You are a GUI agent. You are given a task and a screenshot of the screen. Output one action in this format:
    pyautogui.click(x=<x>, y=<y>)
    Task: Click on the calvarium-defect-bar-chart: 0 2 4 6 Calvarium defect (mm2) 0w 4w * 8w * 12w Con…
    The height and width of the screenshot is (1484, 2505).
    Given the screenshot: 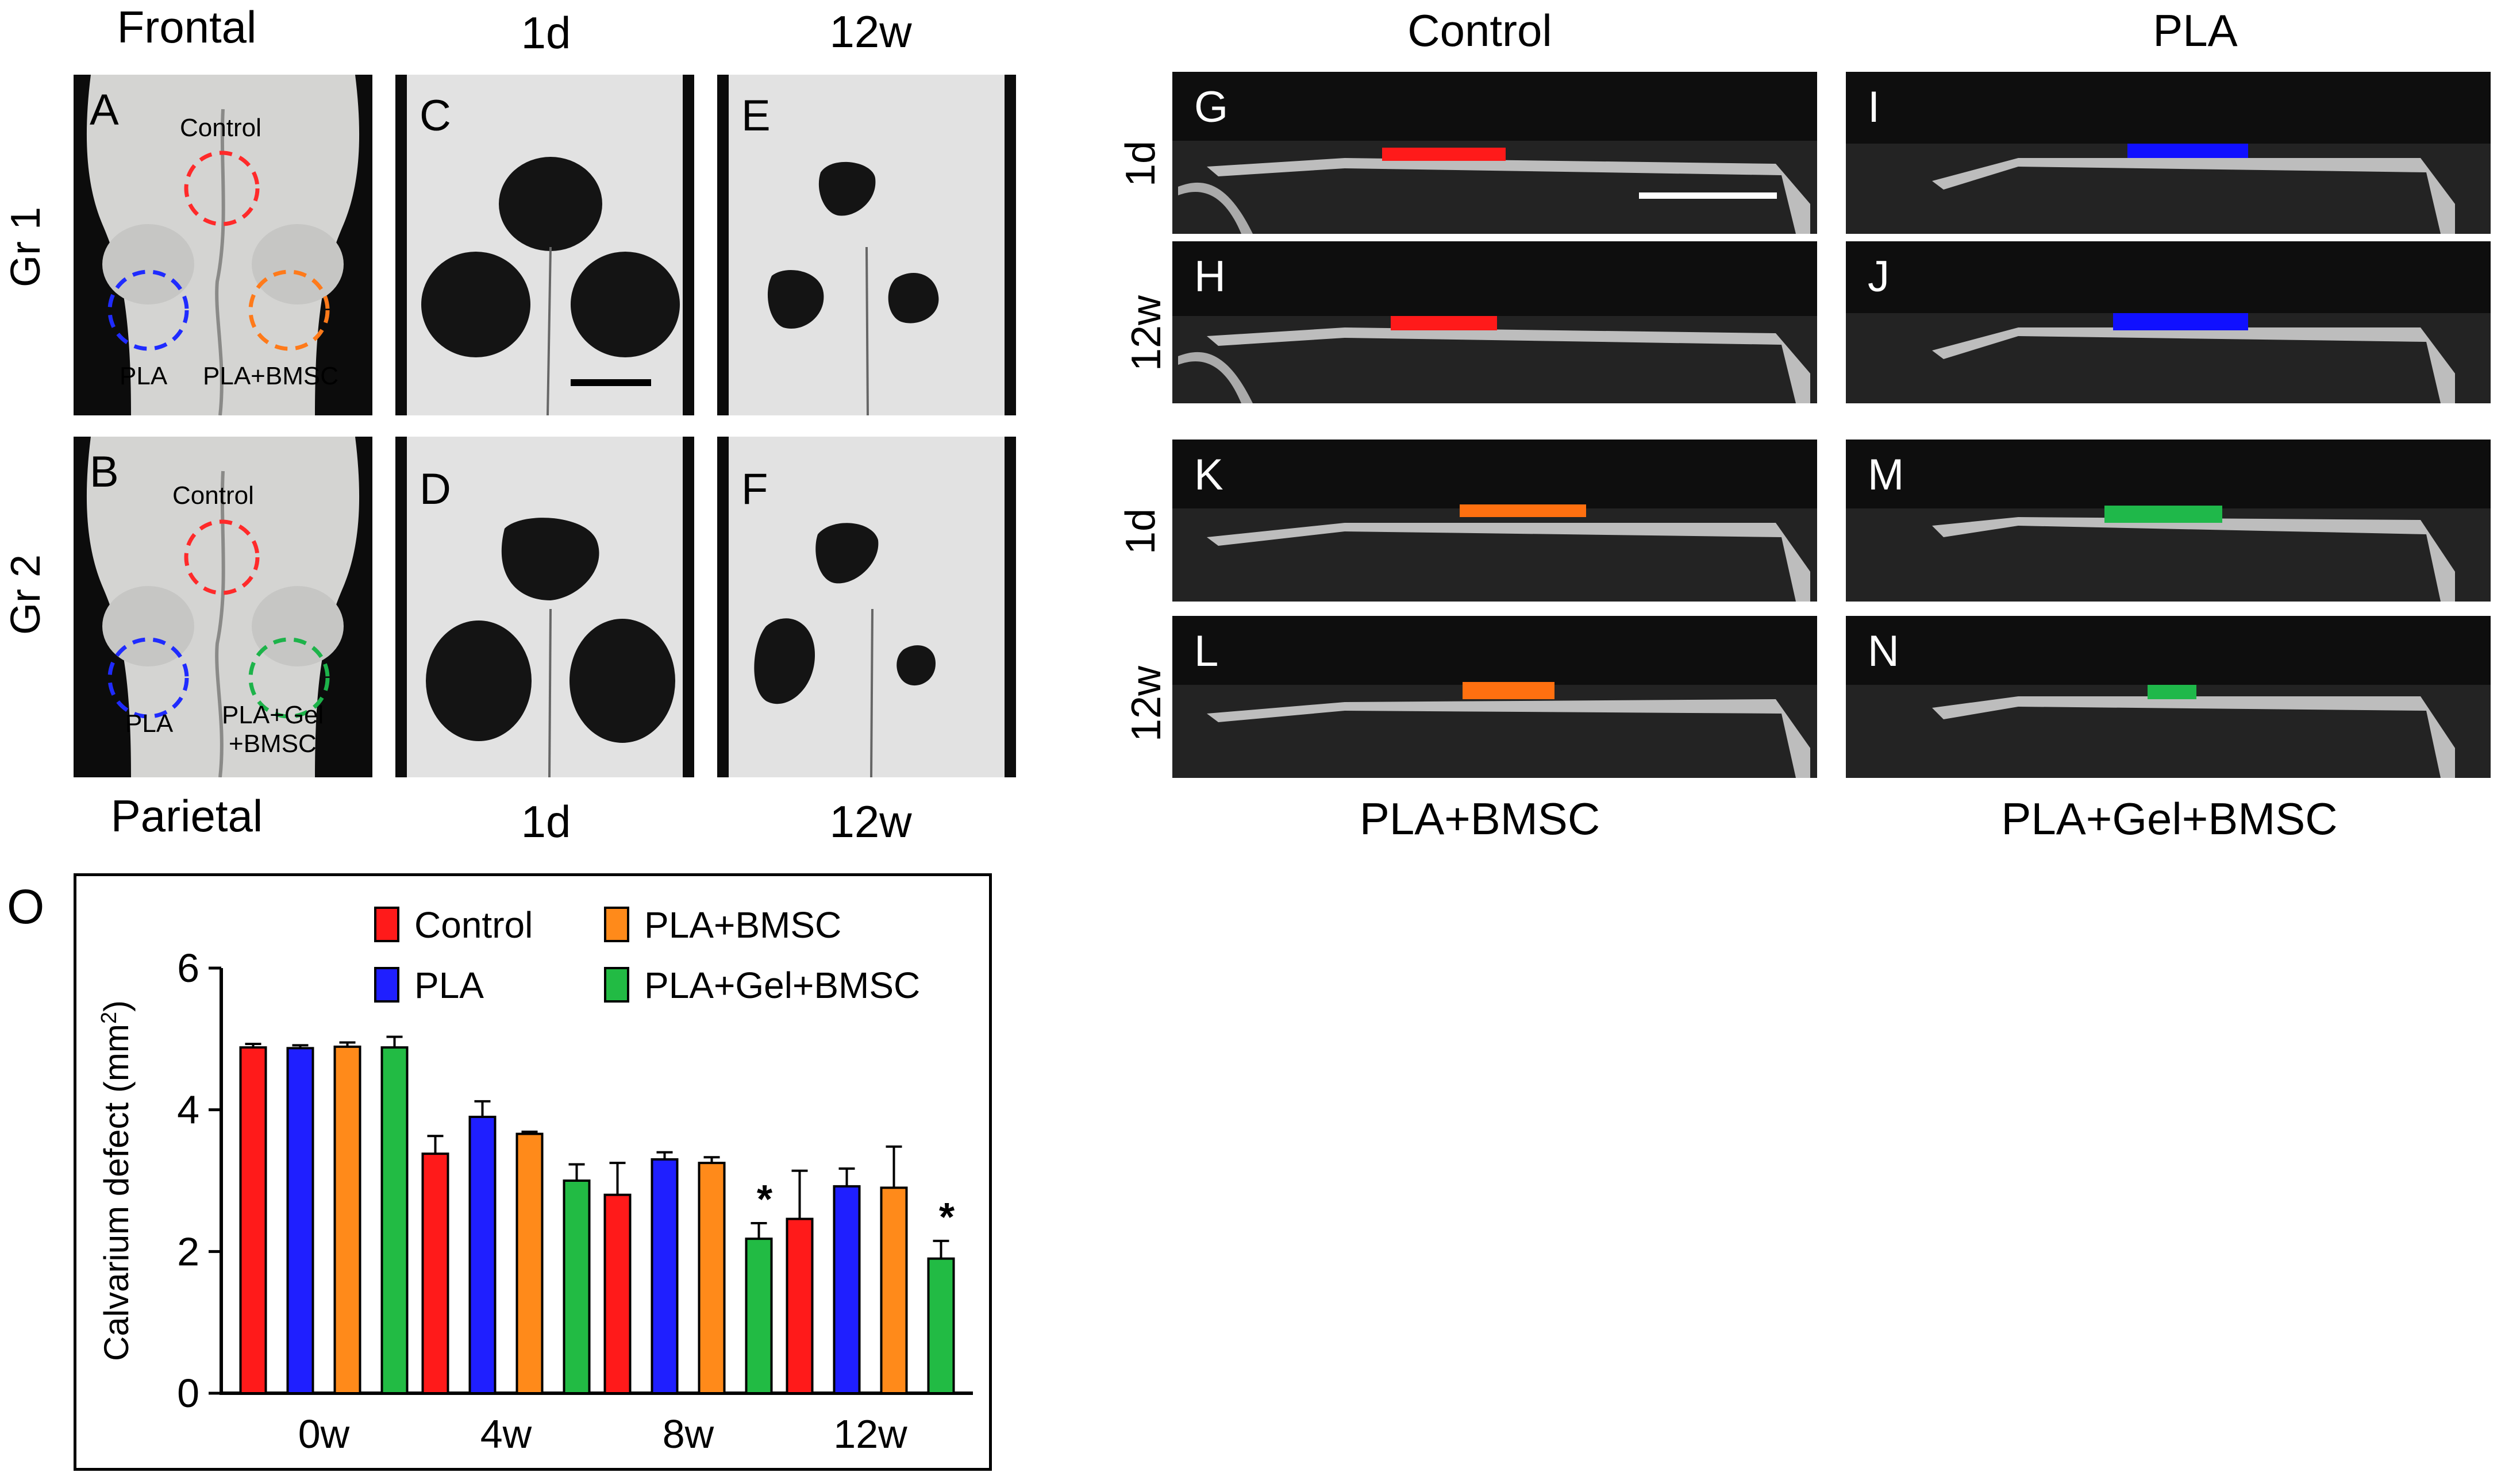 What is the action you would take?
    pyautogui.click(x=535, y=1180)
    